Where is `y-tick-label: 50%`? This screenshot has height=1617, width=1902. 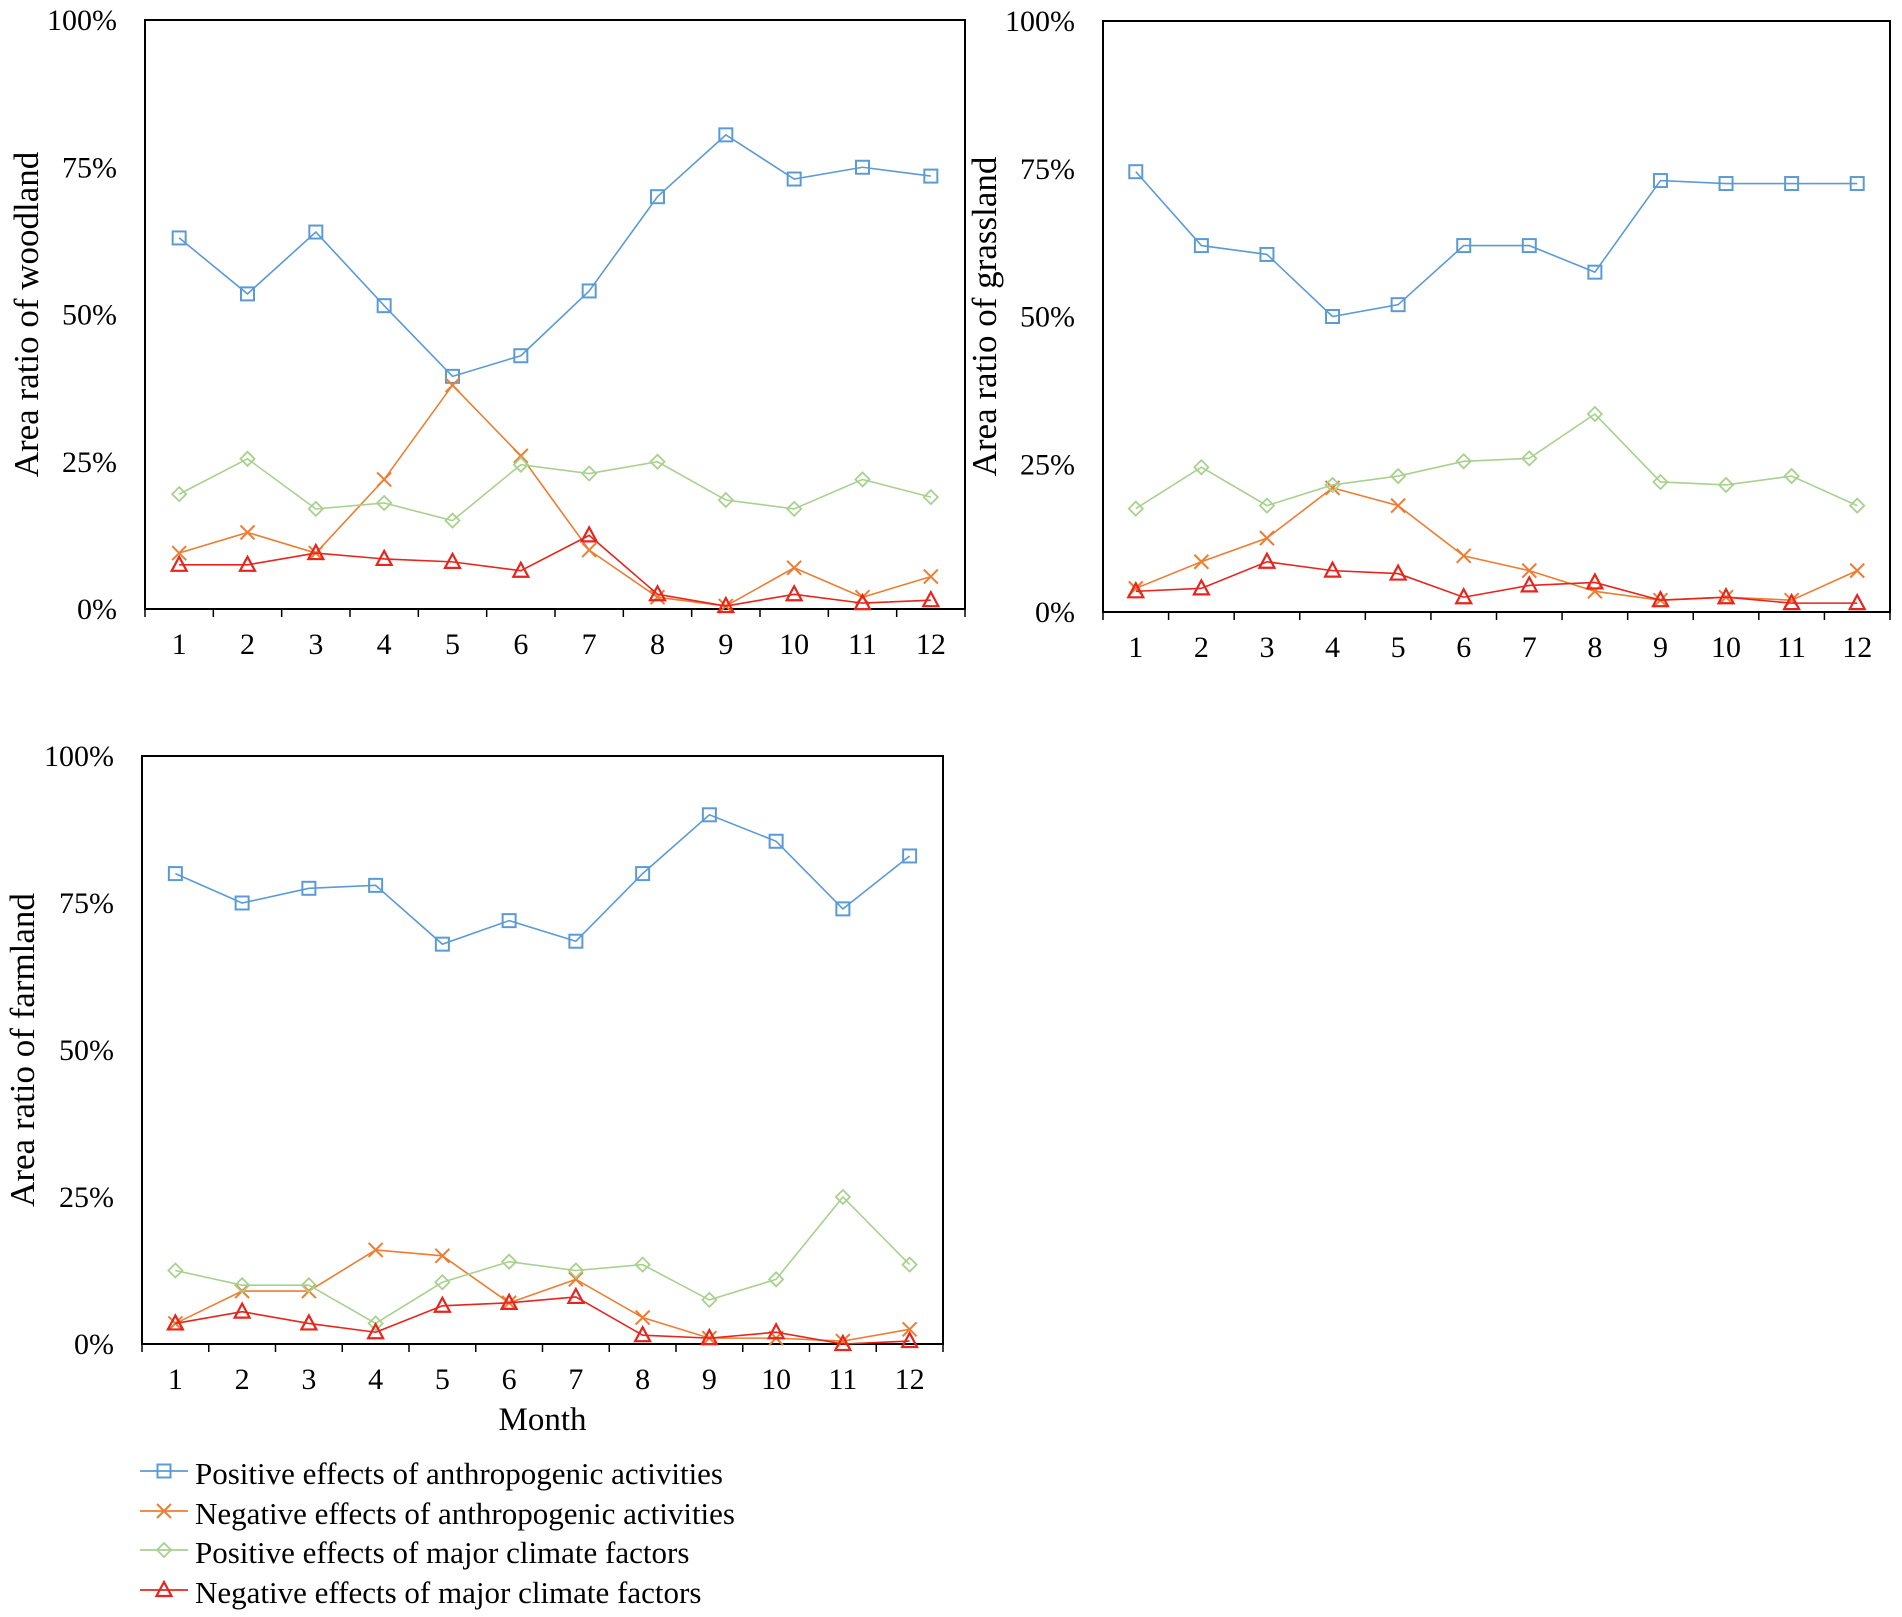 y-tick-label: 50% is located at coordinates (89, 315).